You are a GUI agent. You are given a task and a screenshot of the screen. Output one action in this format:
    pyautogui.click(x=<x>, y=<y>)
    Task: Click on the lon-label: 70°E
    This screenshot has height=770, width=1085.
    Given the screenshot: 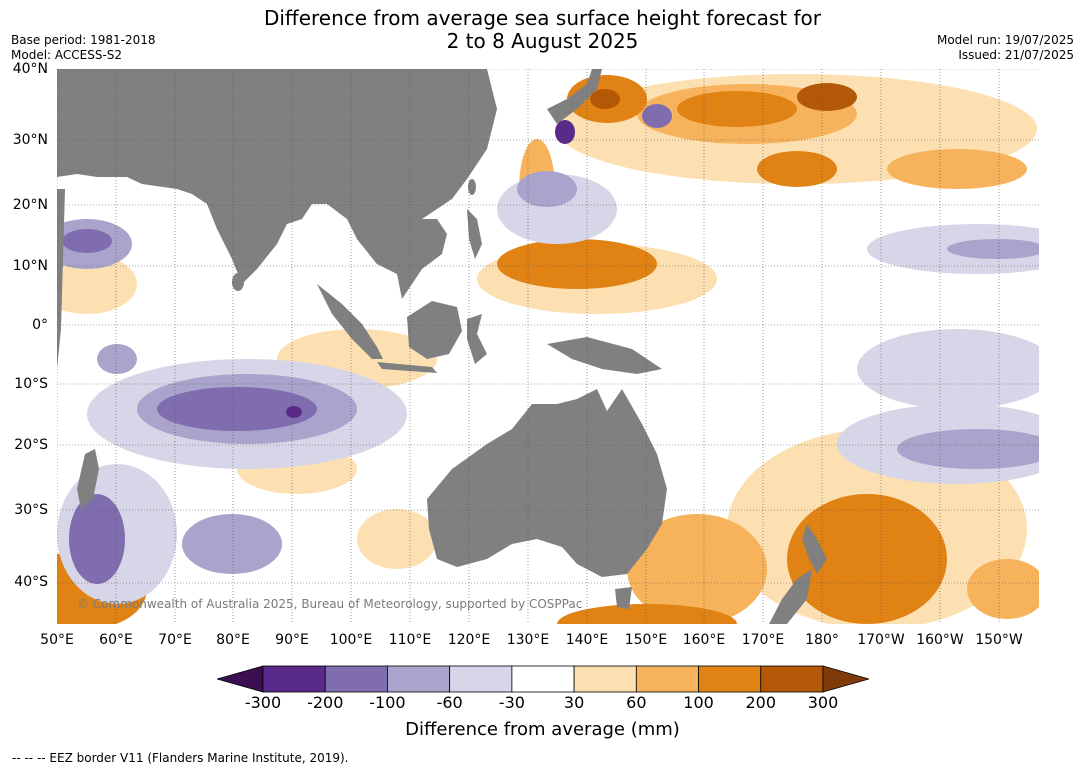 What is the action you would take?
    pyautogui.click(x=175, y=640)
    